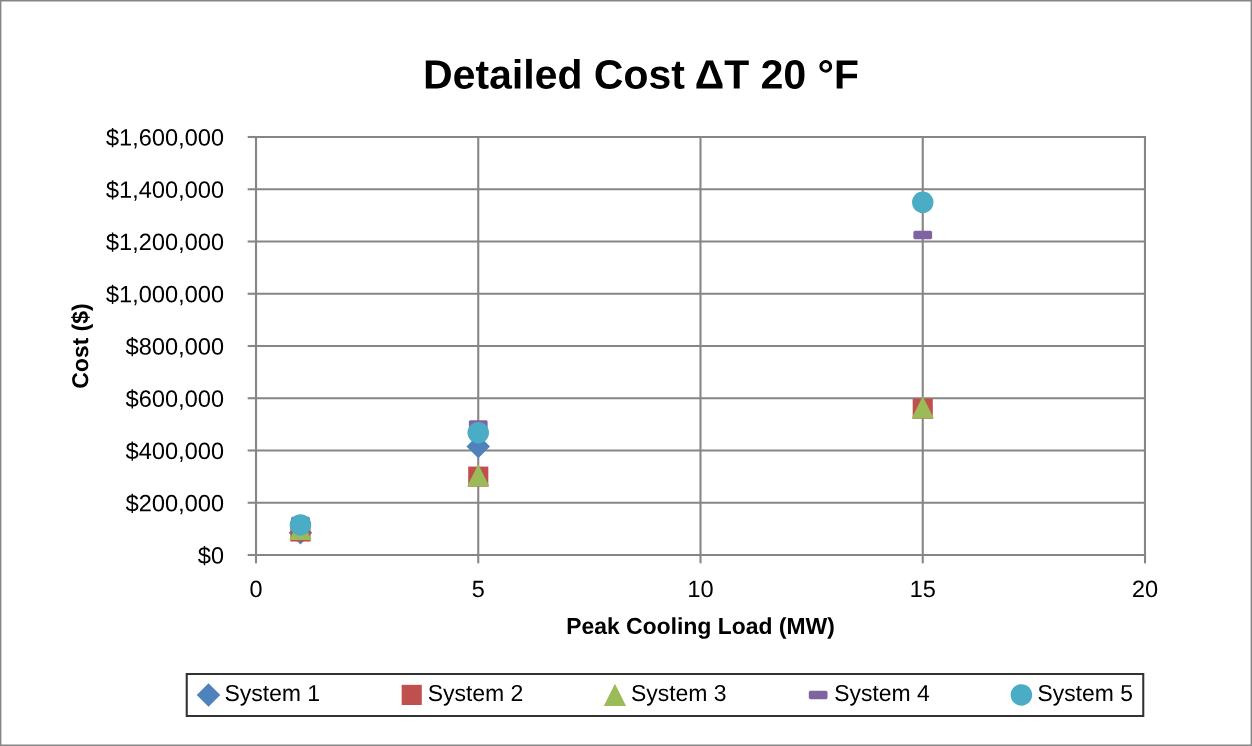 Image resolution: width=1252 pixels, height=746 pixels. Describe the element at coordinates (1145, 589) in the screenshot. I see `x-tick-label: 20` at that location.